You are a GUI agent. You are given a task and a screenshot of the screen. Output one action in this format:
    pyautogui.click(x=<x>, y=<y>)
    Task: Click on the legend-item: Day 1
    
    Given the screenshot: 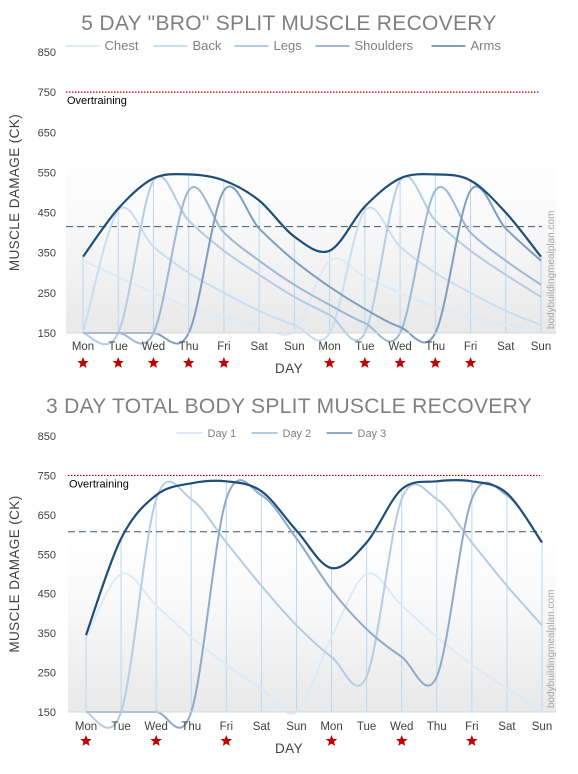 What is the action you would take?
    pyautogui.click(x=206, y=434)
    